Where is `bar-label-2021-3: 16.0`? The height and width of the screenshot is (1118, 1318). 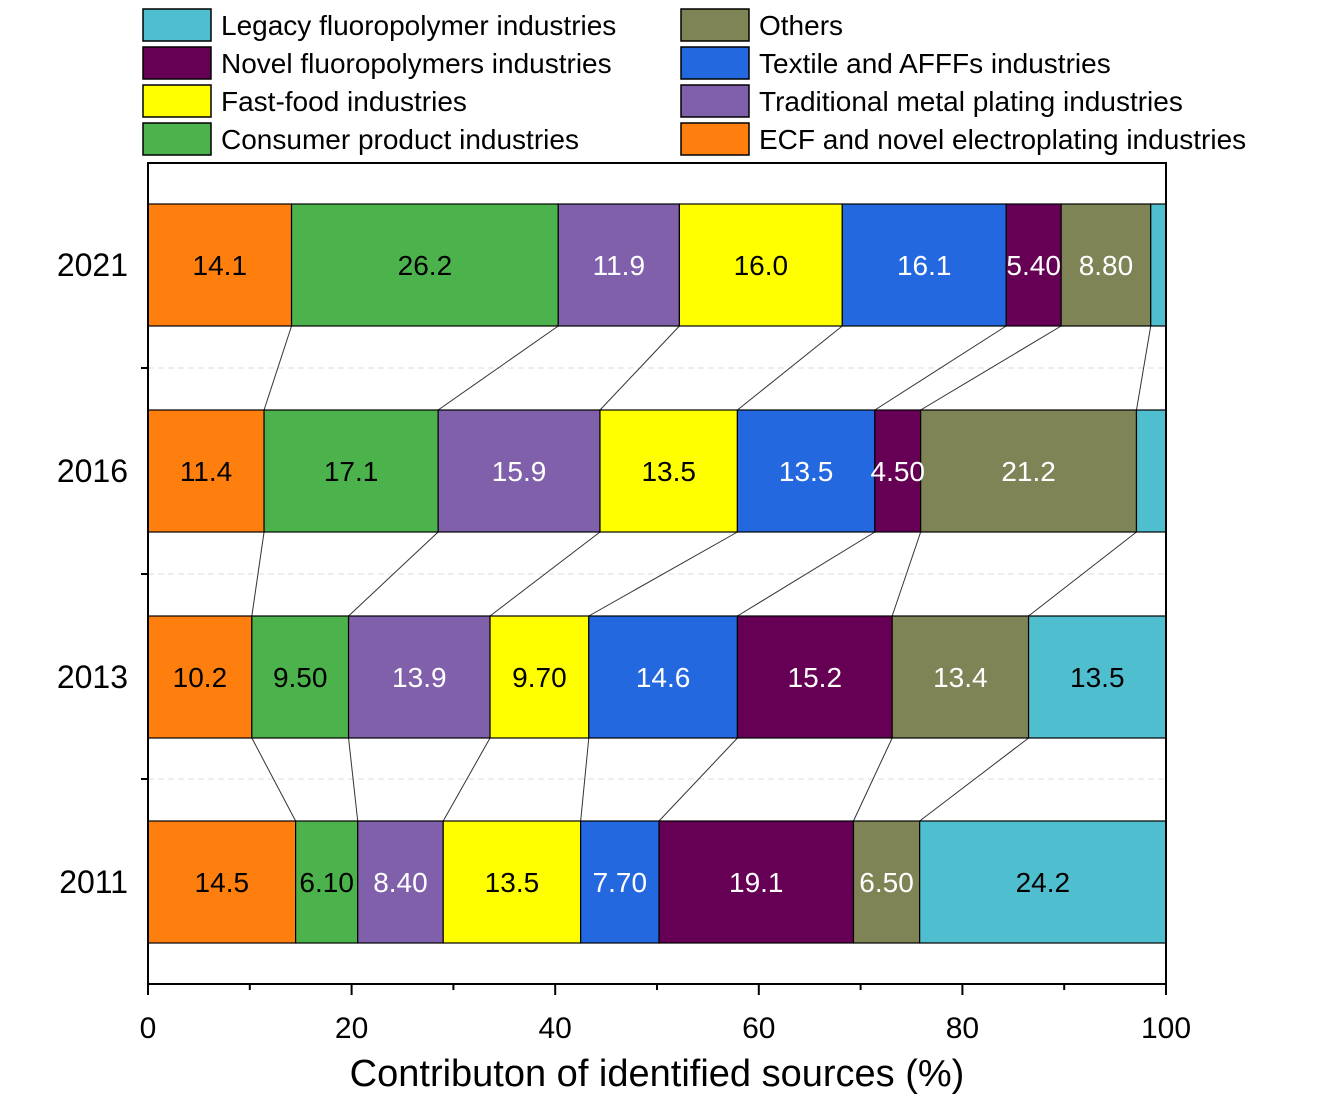
bar-label-2021-3: 16.0 is located at coordinates (761, 265).